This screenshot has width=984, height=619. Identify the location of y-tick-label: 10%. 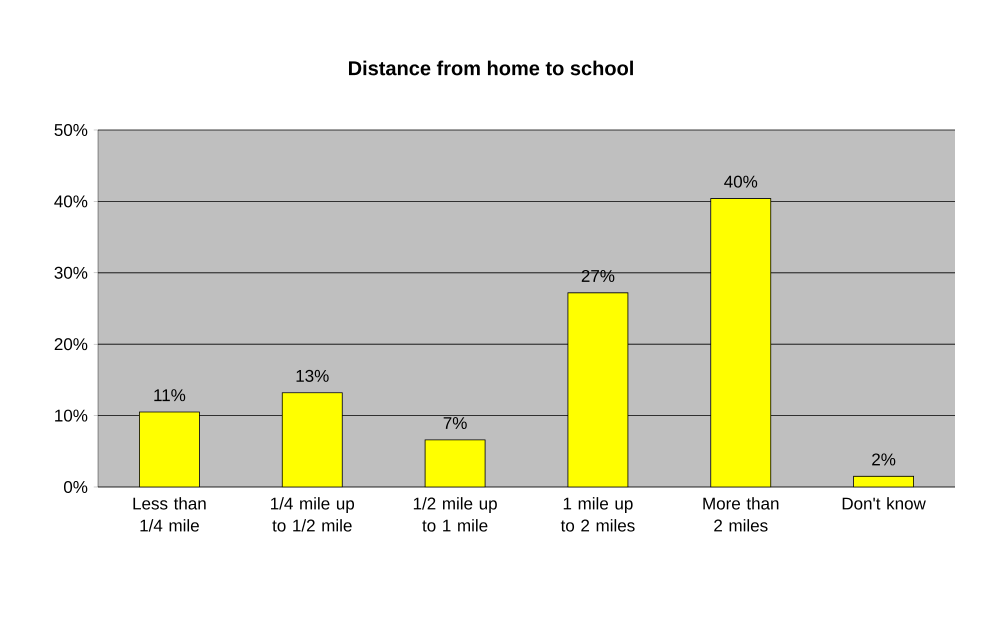
(71, 416).